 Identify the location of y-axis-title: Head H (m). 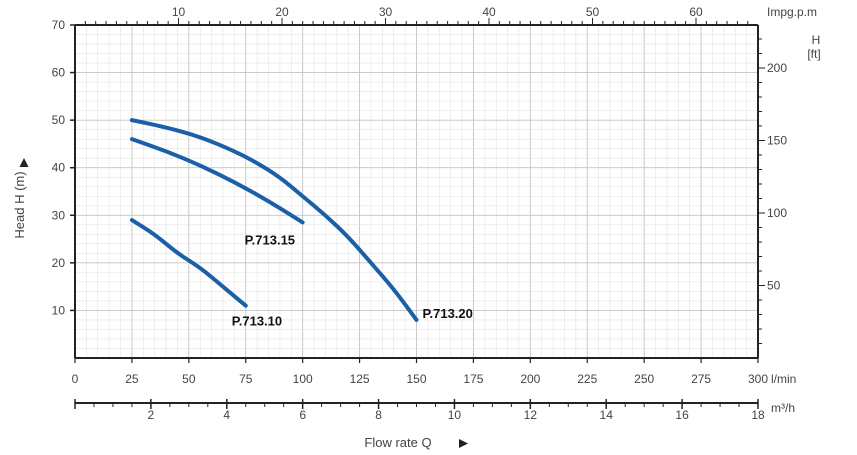
(19, 204).